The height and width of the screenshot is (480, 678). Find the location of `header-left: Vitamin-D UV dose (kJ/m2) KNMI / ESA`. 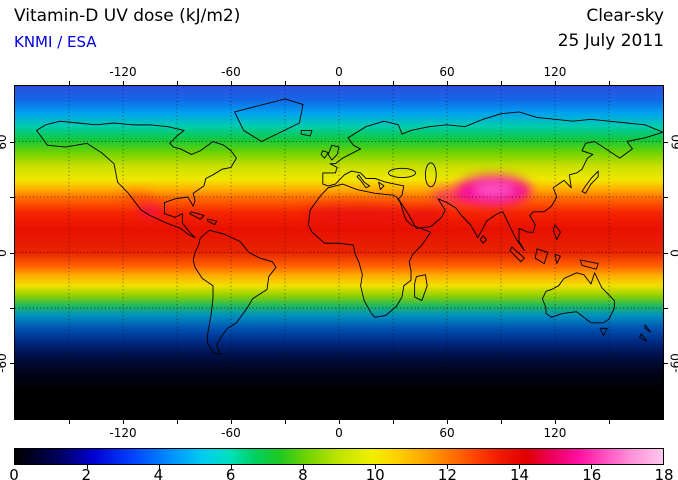

header-left: Vitamin-D UV dose (kJ/m2) KNMI / ESA is located at coordinates (127, 28).